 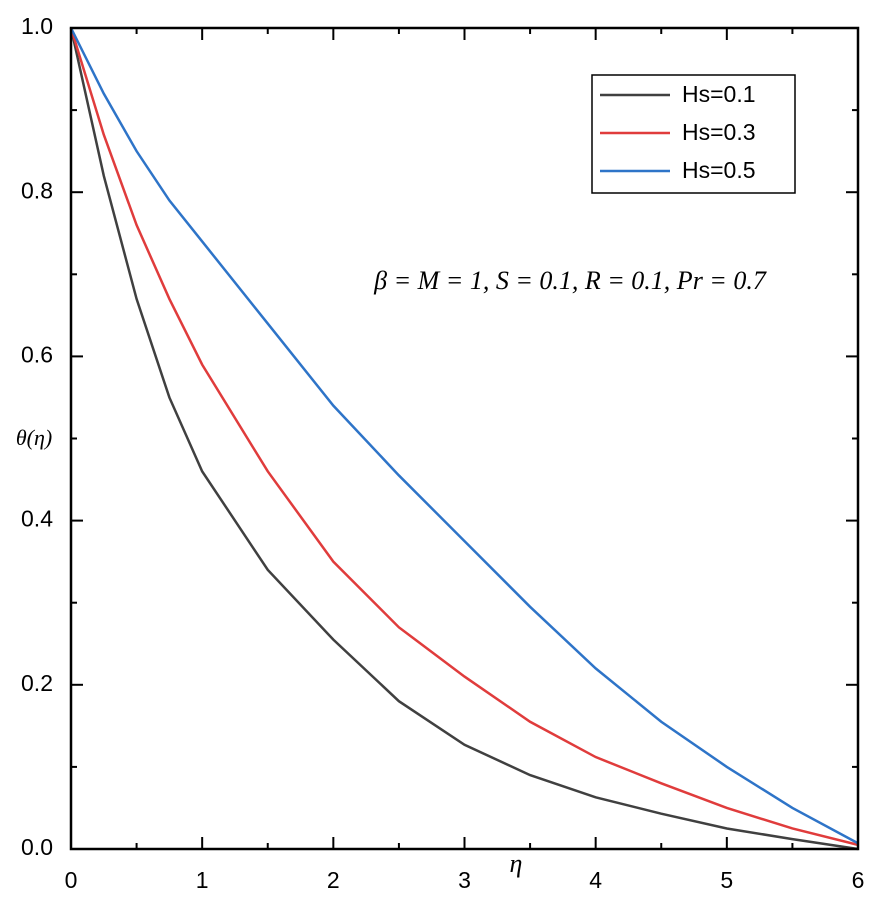 What do you see at coordinates (37, 354) in the screenshot?
I see `y-tick-label: 0.6` at bounding box center [37, 354].